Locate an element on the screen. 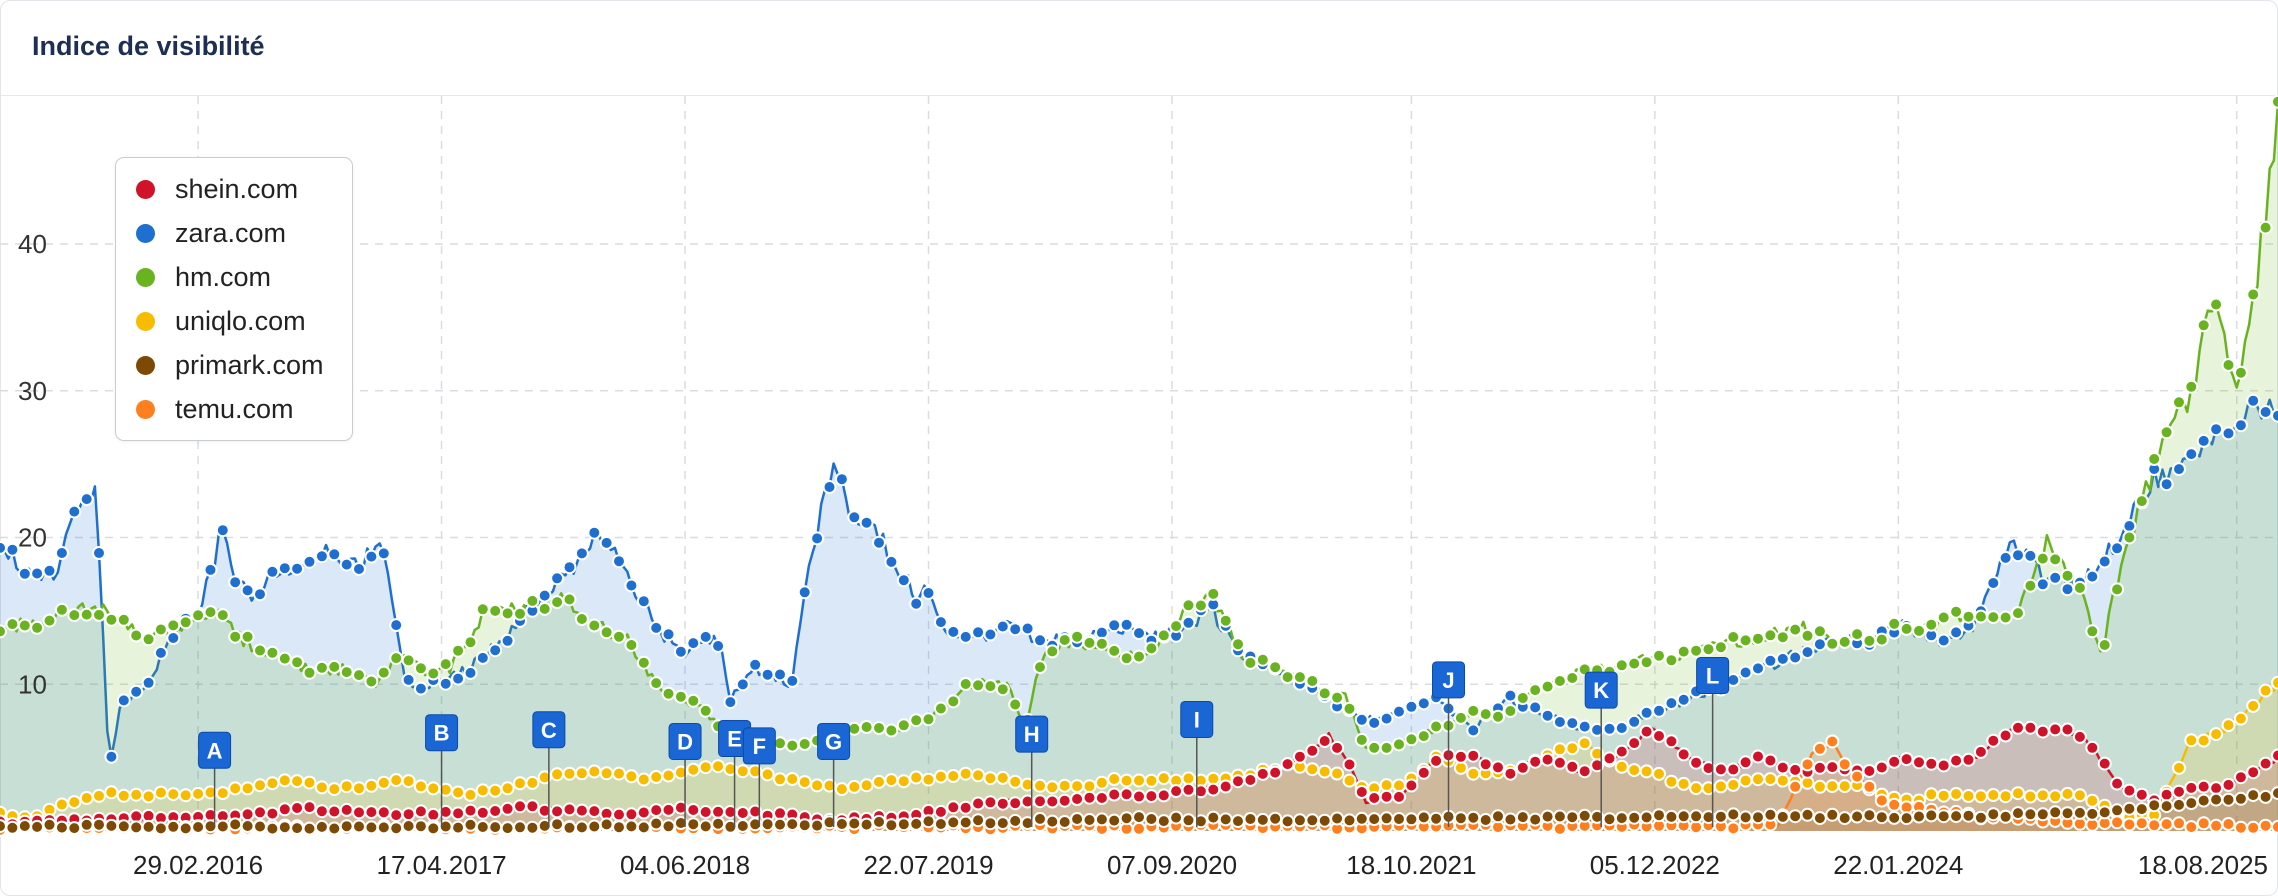 The image size is (2278, 896). y-tick-label: 40 is located at coordinates (32, 244).